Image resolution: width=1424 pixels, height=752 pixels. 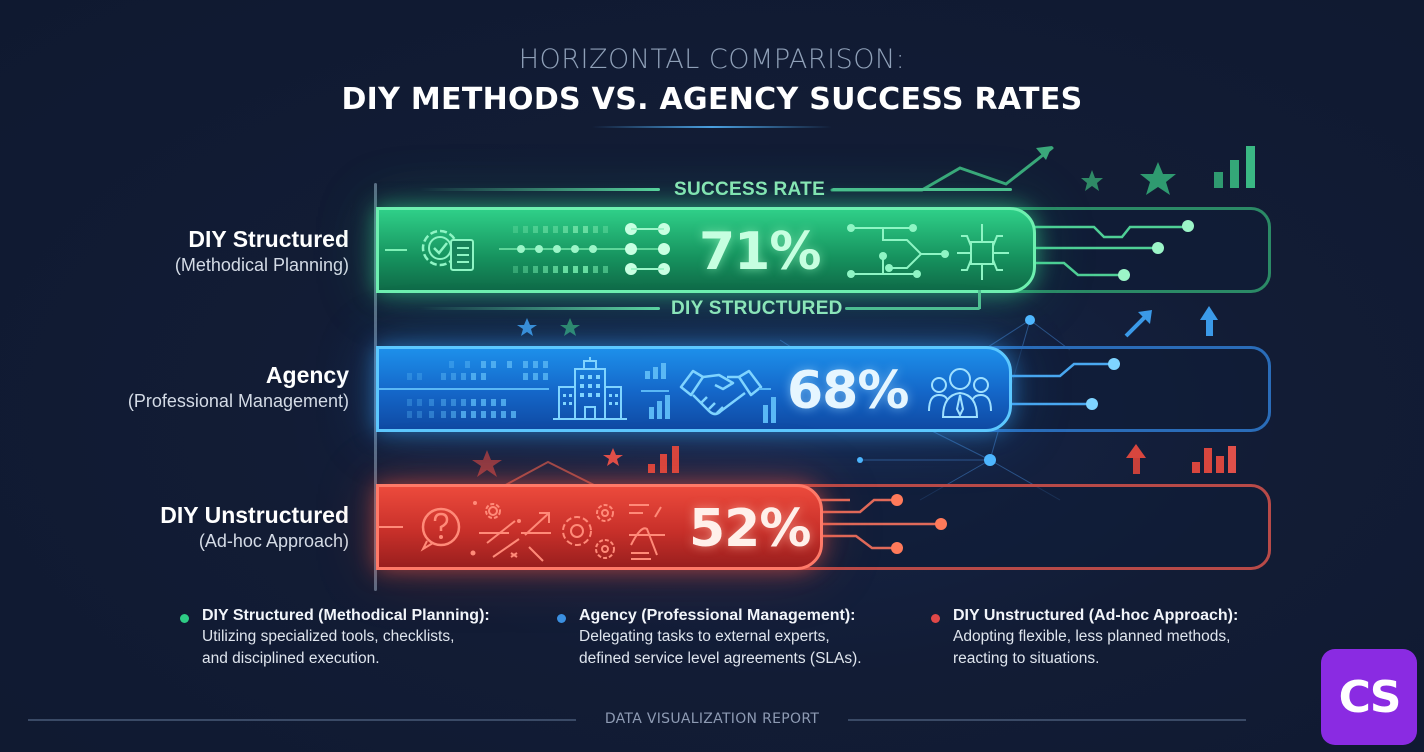 What do you see at coordinates (1092, 636) in the screenshot?
I see `legend-desc: Adopting flexible, less planned methods,` at bounding box center [1092, 636].